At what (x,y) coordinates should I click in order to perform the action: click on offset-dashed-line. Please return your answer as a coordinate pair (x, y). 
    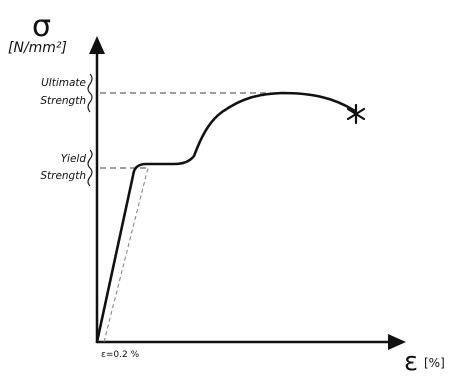
    Looking at the image, I should click on (126, 255).